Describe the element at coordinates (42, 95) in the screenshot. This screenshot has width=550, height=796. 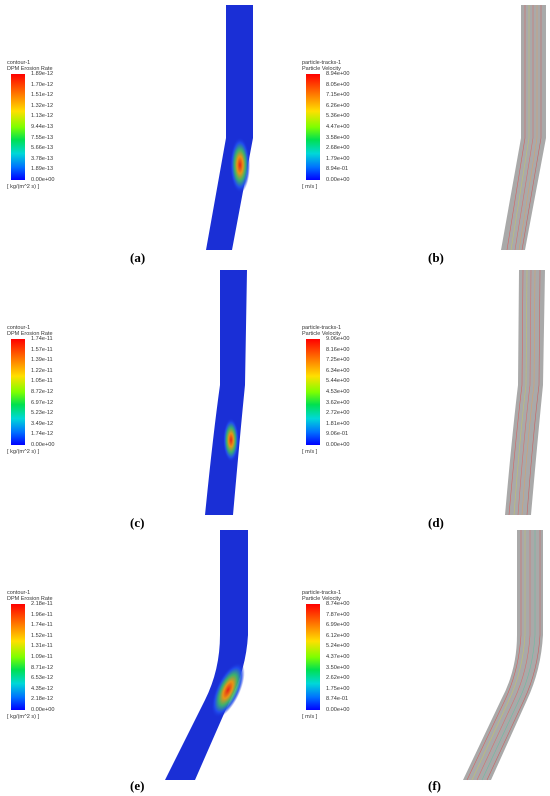
I see `legend-tick: 1.51e-12` at that location.